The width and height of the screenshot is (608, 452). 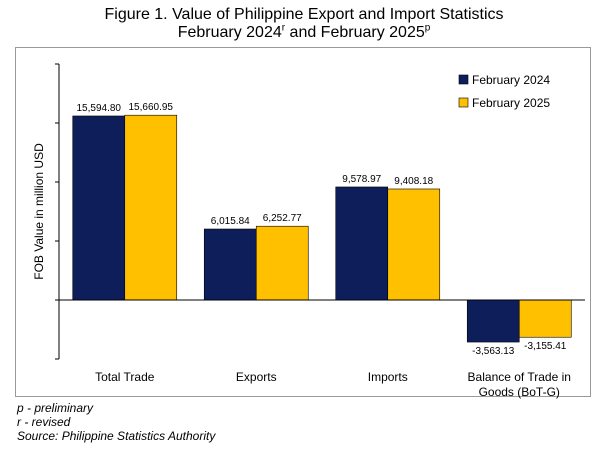 I want to click on y-axis-label: FOB Value in million USD, so click(x=39, y=211).